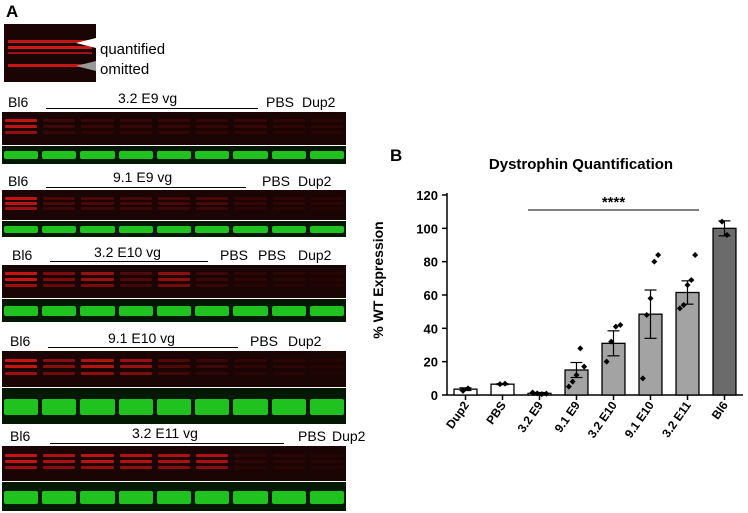 This screenshot has width=748, height=513. Describe the element at coordinates (319, 102) in the screenshot. I see `blot1-dup2-label: Dup2` at that location.